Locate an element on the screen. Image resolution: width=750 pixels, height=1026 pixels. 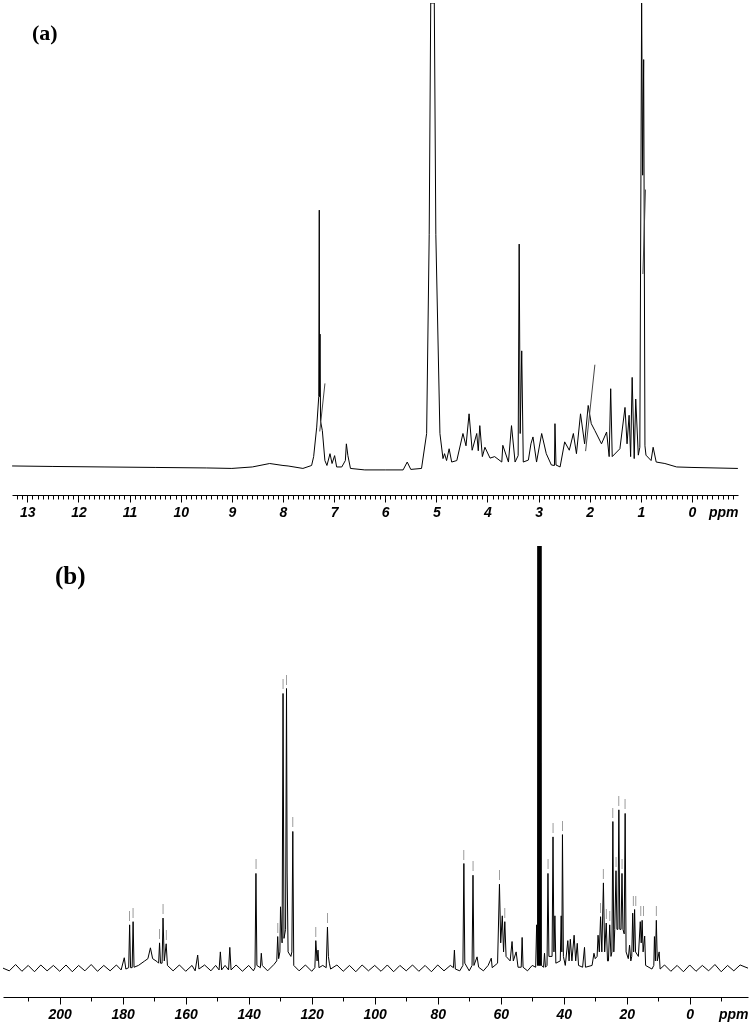
x-tick-label: 6 is located at coordinates (385, 511).